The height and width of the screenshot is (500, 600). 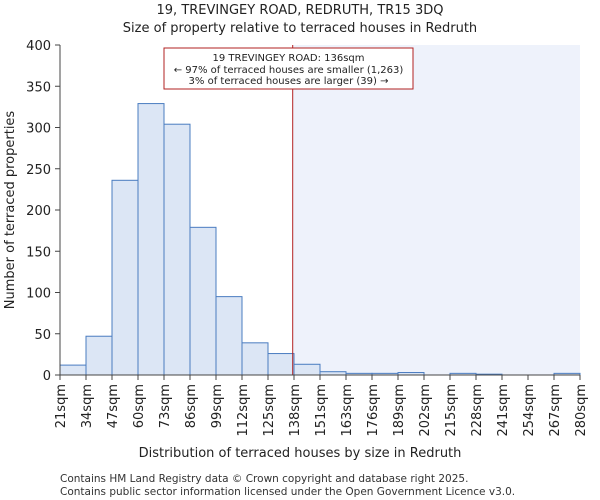 What do you see at coordinates (38, 129) in the screenshot?
I see `y-tick-label: 300` at bounding box center [38, 129].